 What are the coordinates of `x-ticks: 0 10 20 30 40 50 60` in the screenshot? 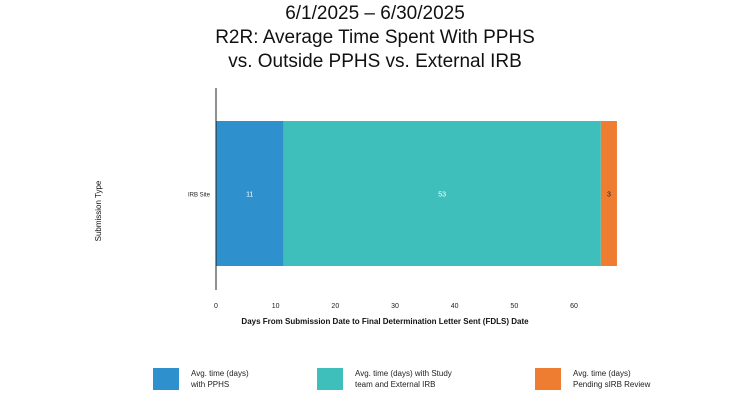 It's located at (396, 306).